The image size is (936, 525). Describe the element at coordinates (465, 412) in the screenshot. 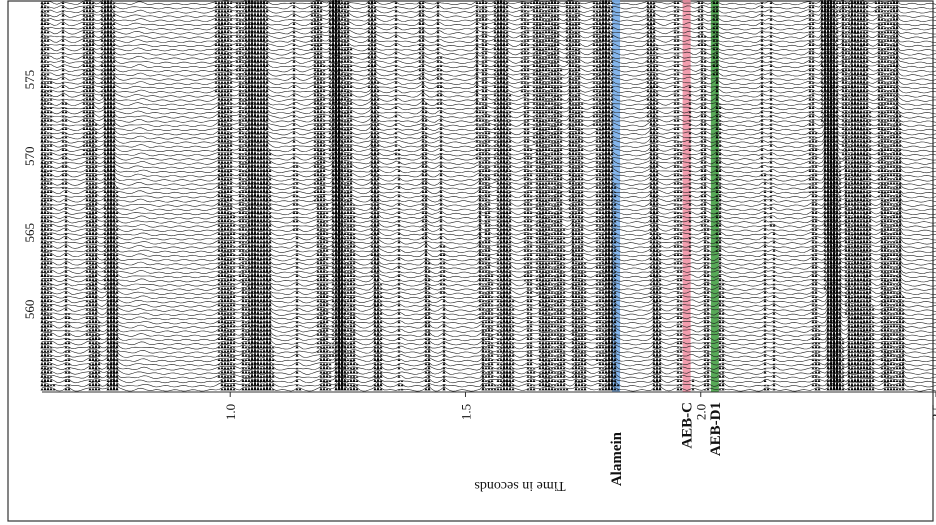

I see `x-tick-label: 1.5` at that location.